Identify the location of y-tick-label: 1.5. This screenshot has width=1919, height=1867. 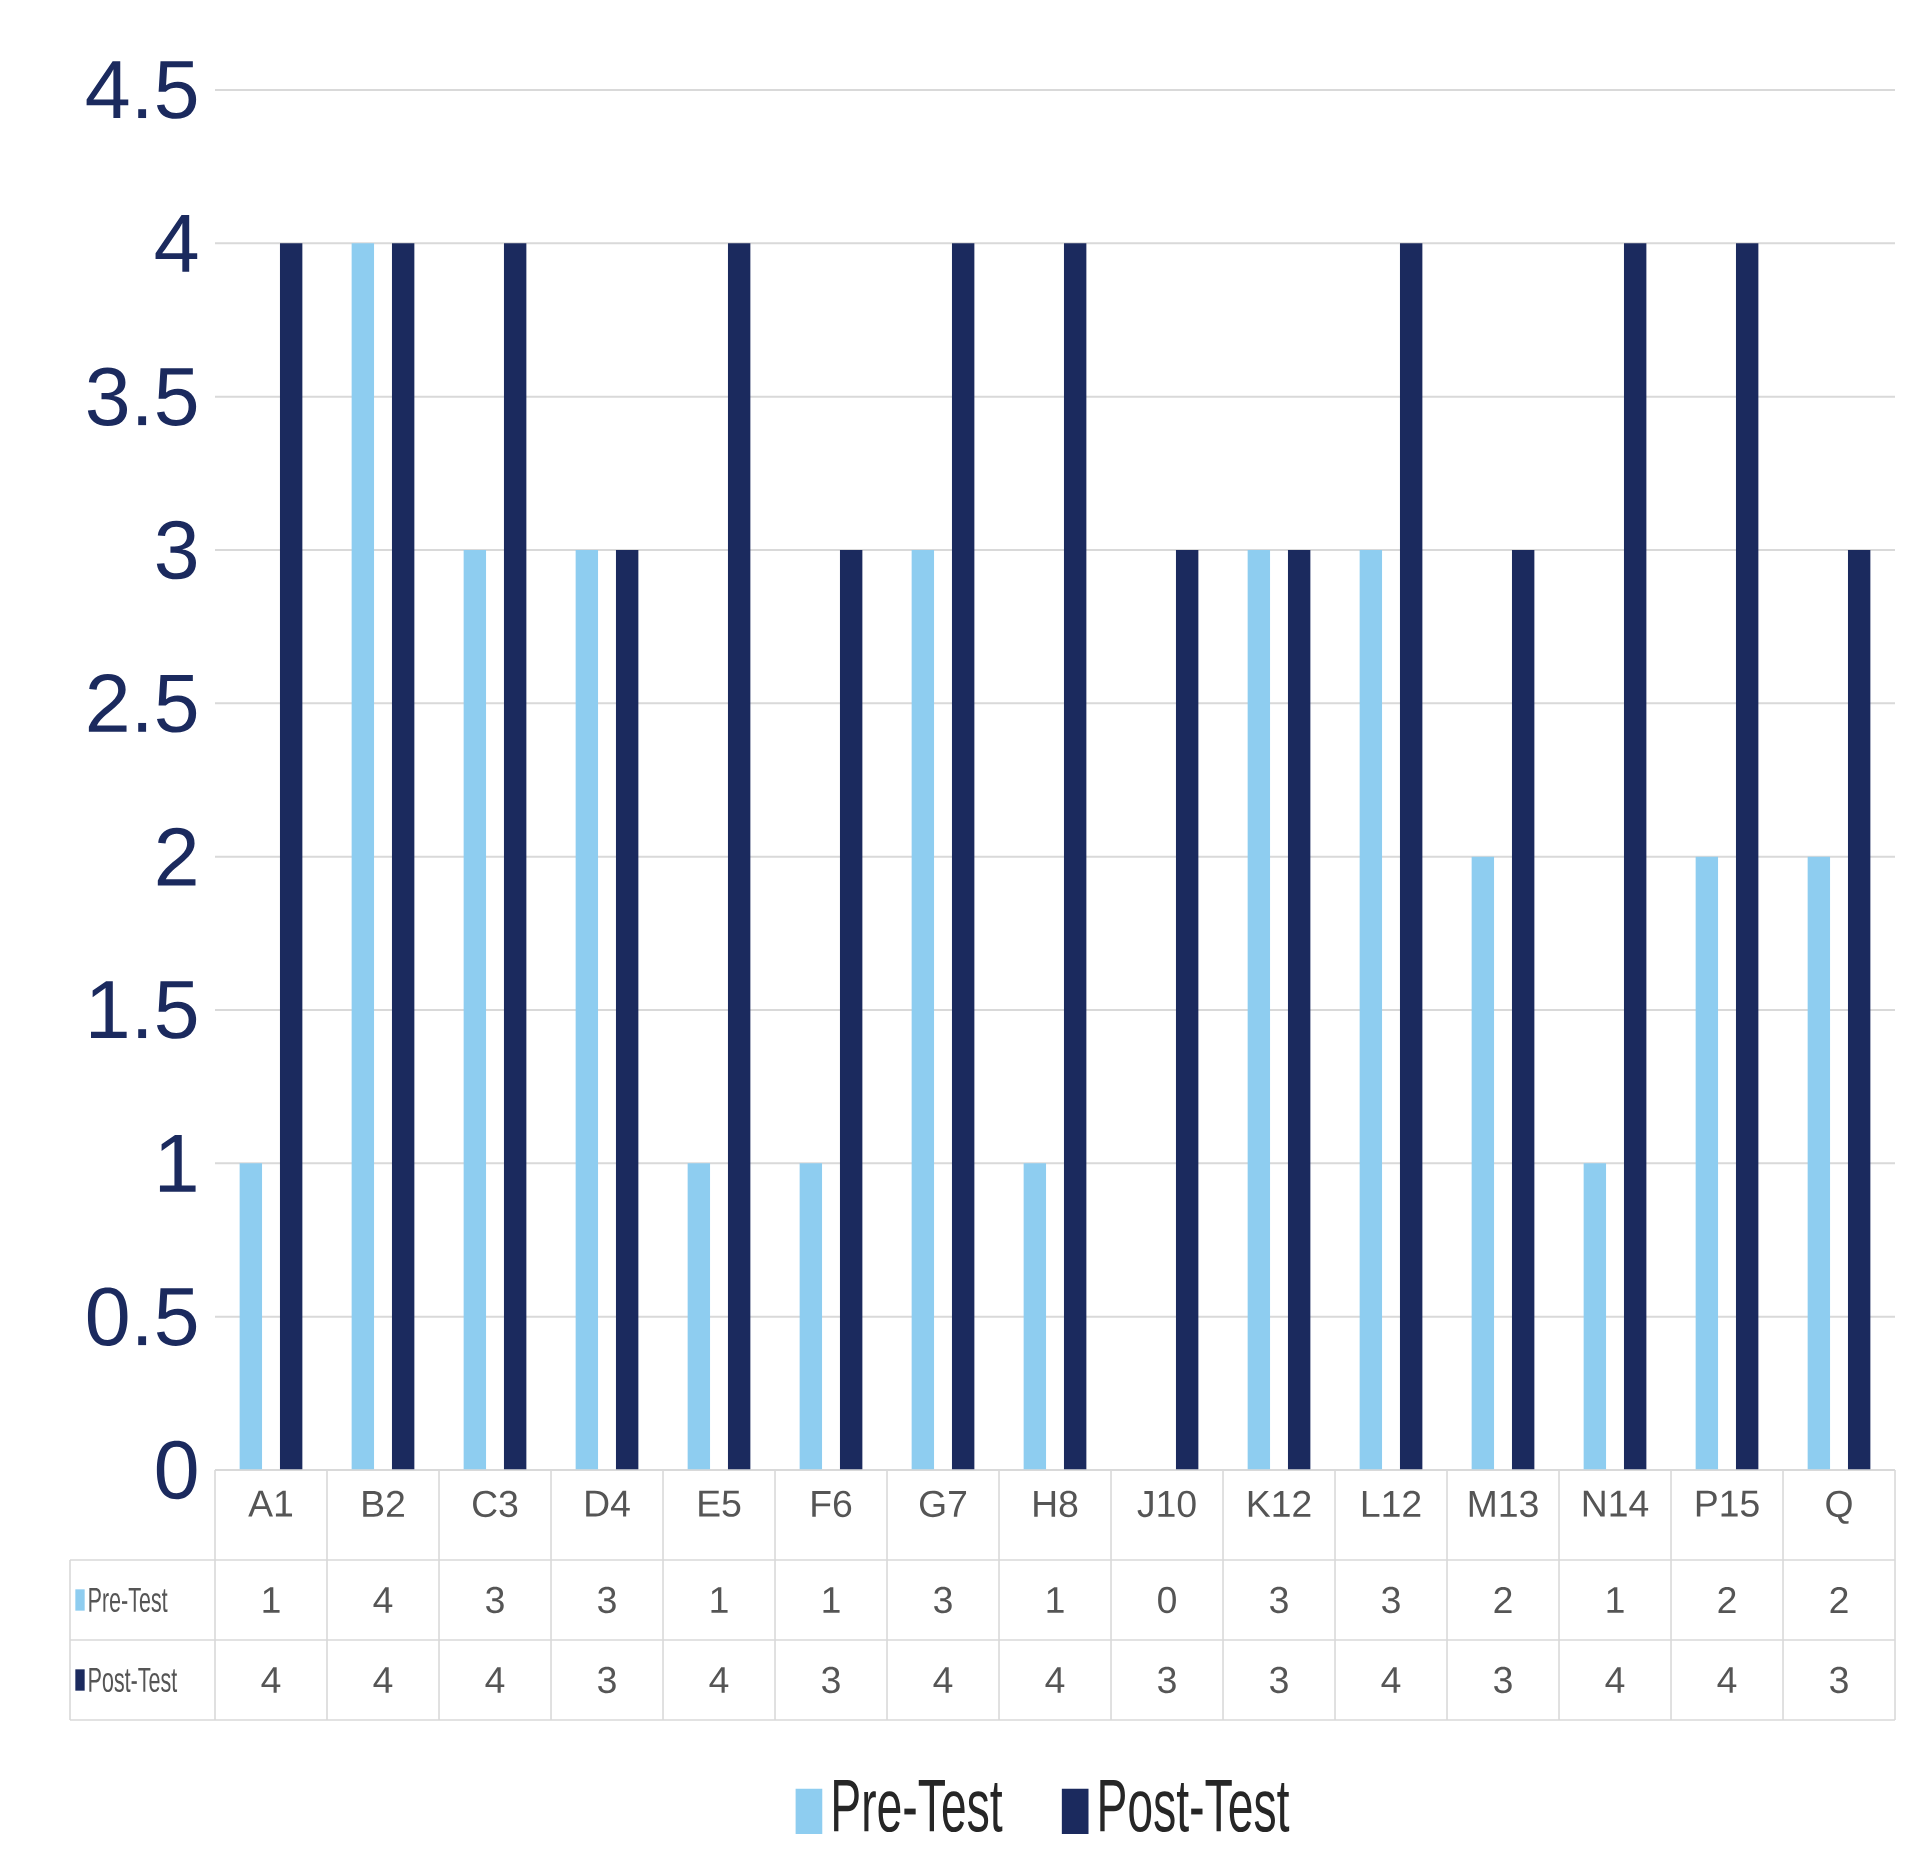
(144, 1010).